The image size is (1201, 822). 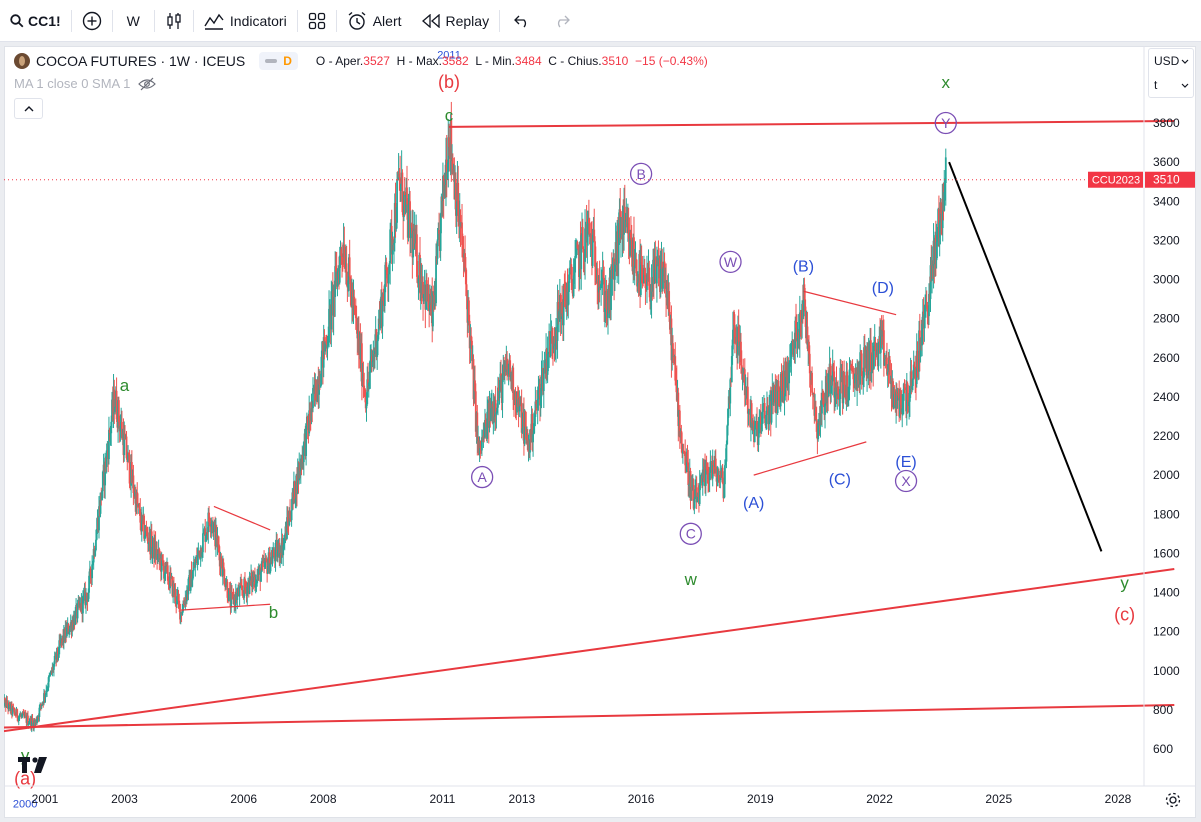 What do you see at coordinates (317, 21) in the screenshot?
I see `layouts-button` at bounding box center [317, 21].